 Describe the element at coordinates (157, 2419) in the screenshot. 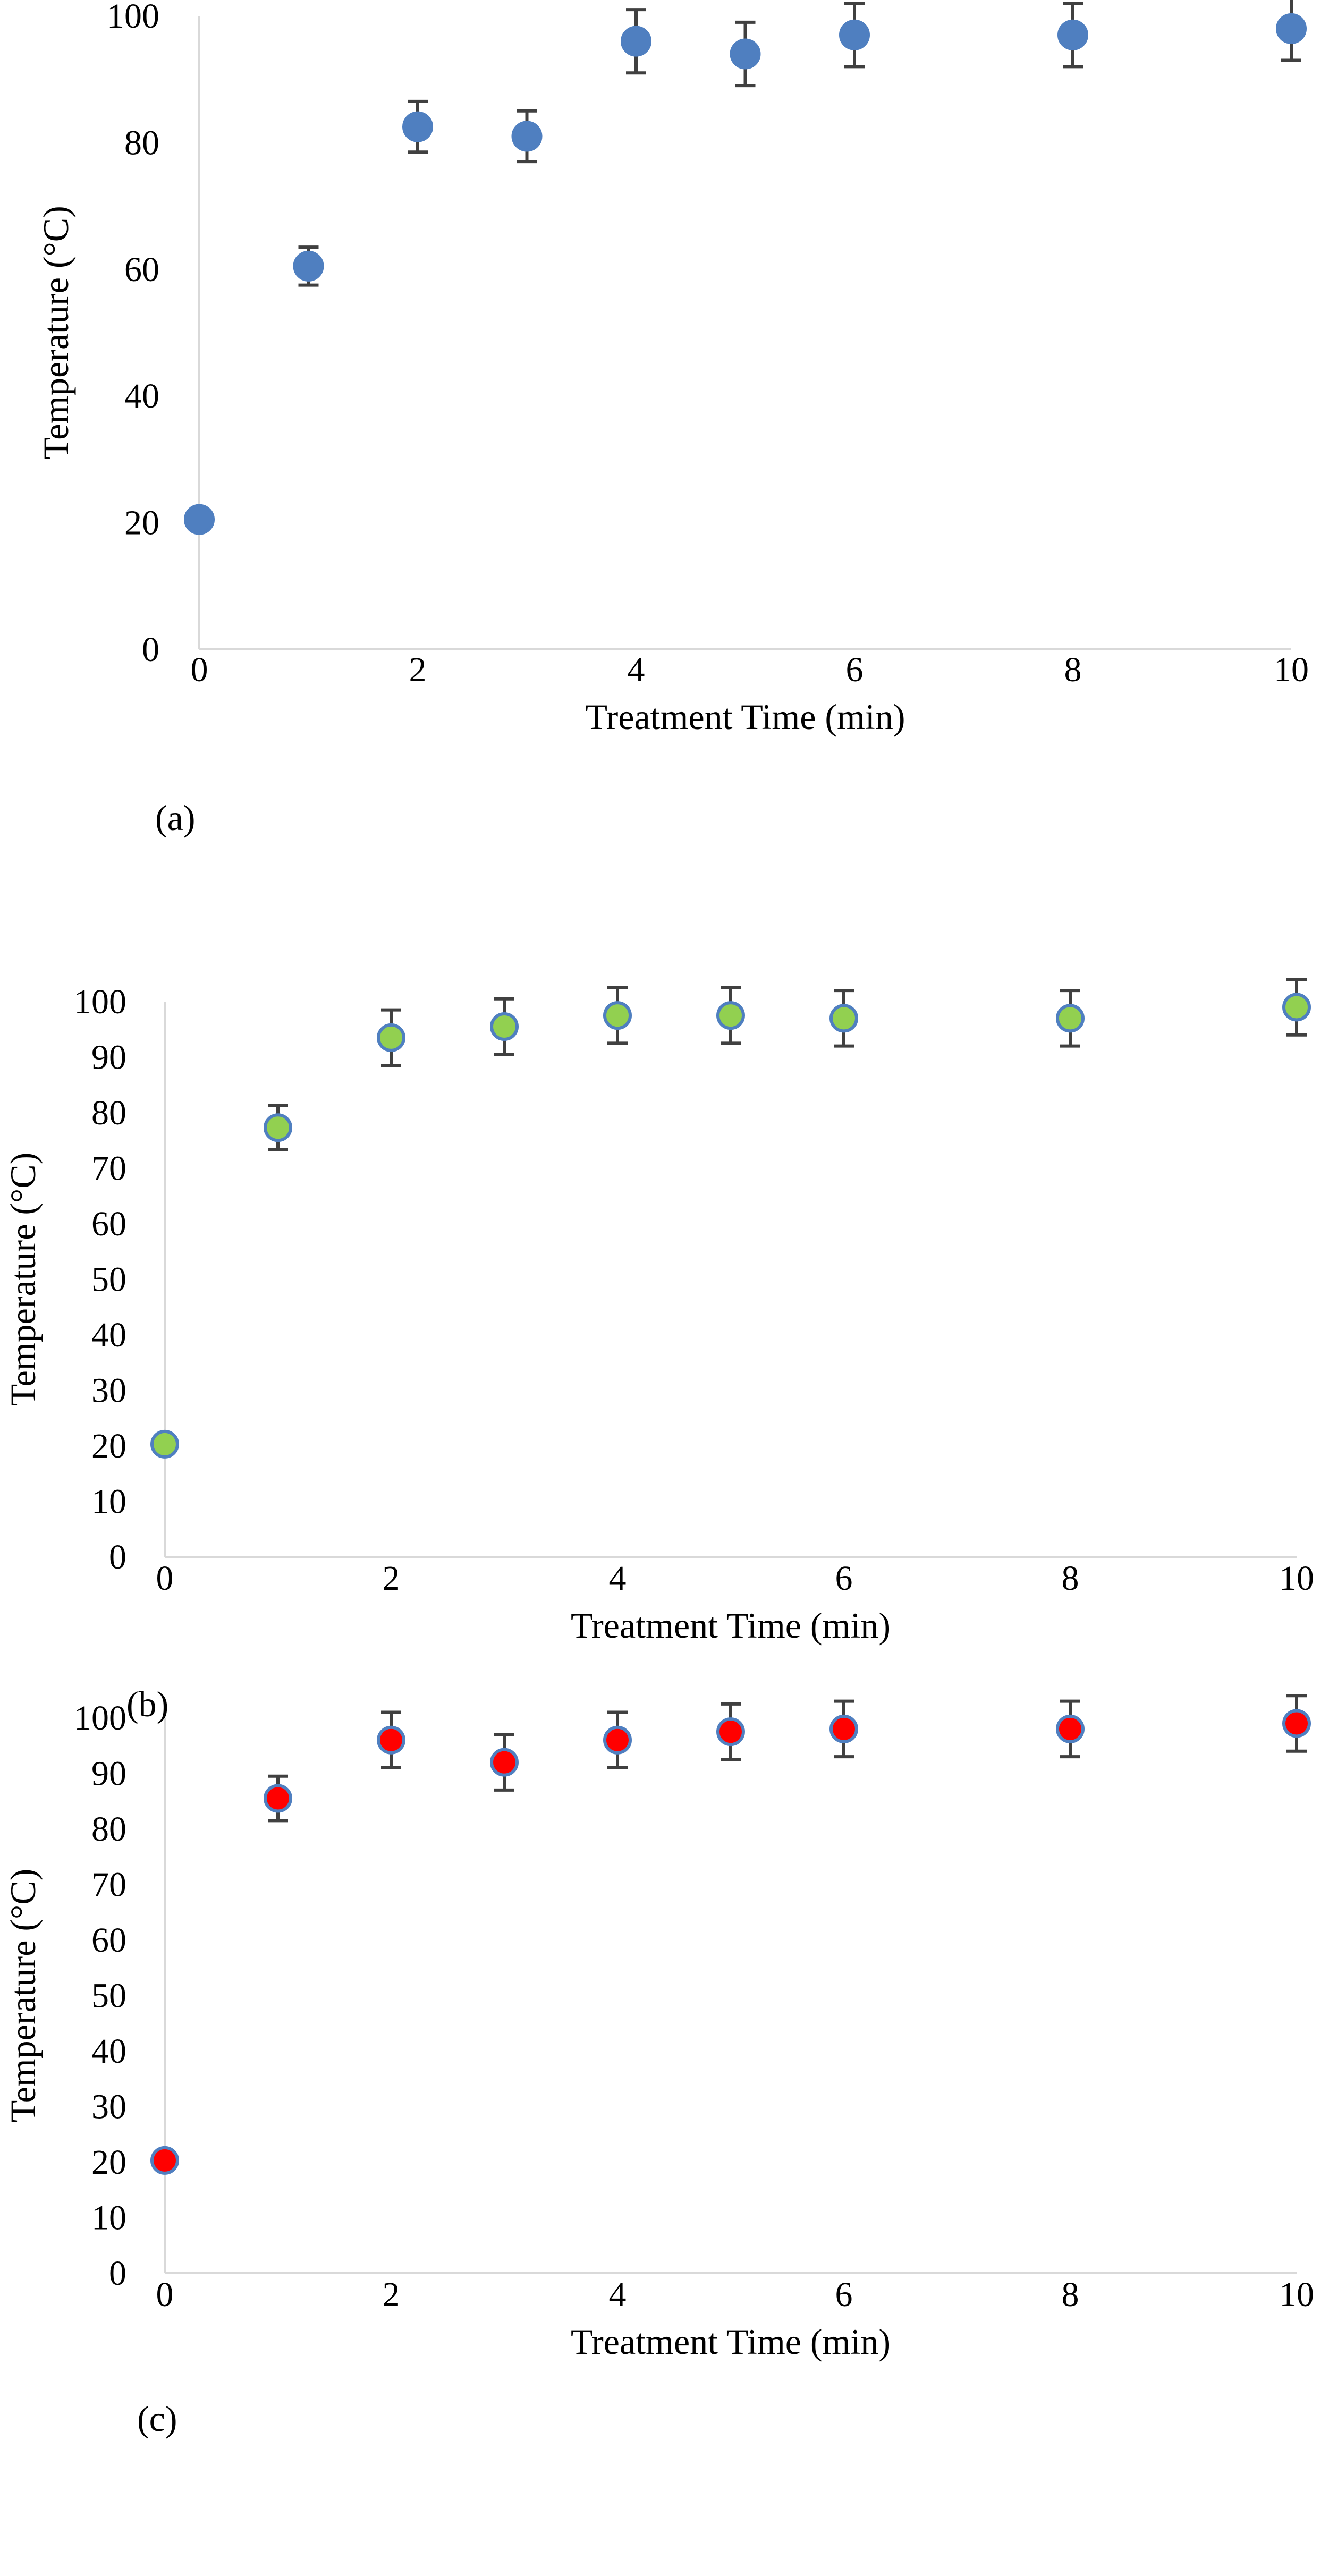

I see `panel-label: (c)` at that location.